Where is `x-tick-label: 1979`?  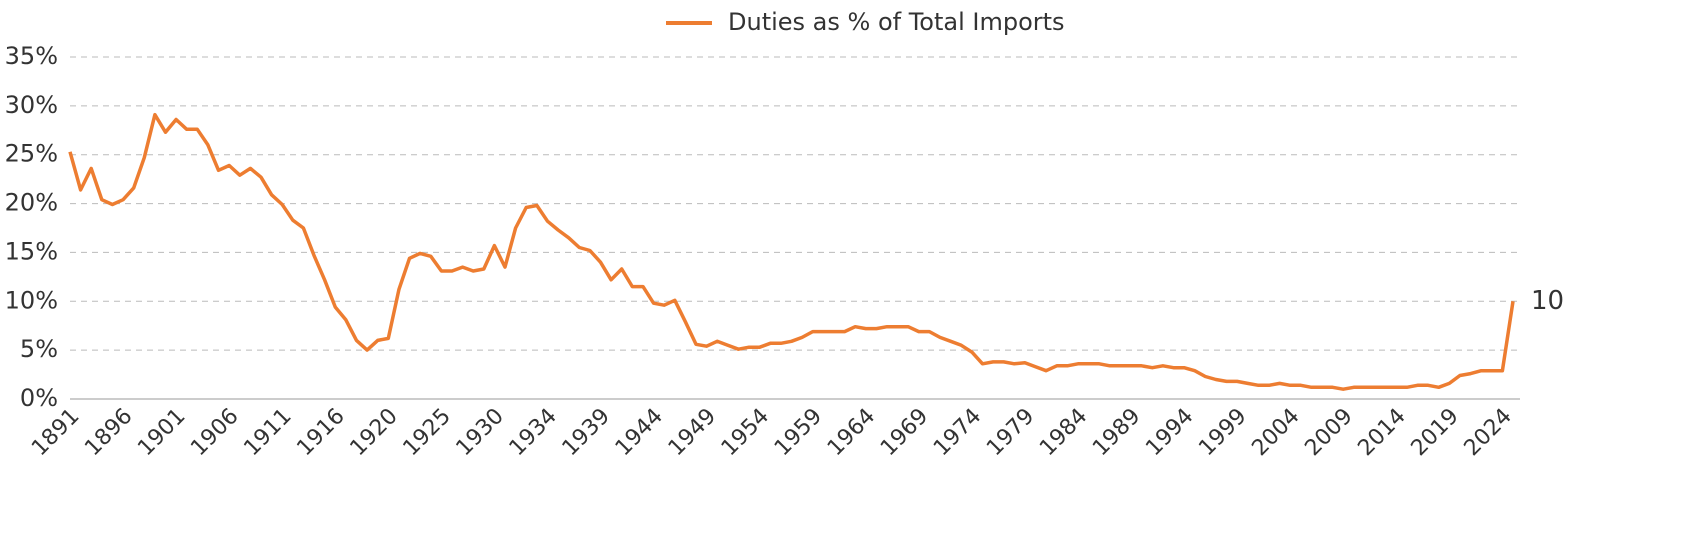
x-tick-label: 1979 is located at coordinates (1010, 432).